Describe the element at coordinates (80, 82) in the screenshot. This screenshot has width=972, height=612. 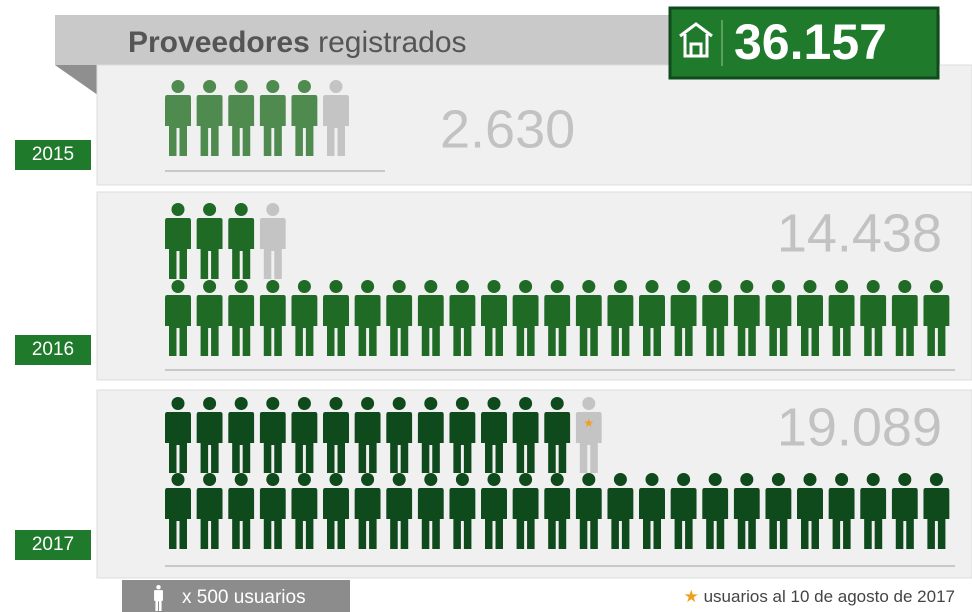
I see `banner-fold` at that location.